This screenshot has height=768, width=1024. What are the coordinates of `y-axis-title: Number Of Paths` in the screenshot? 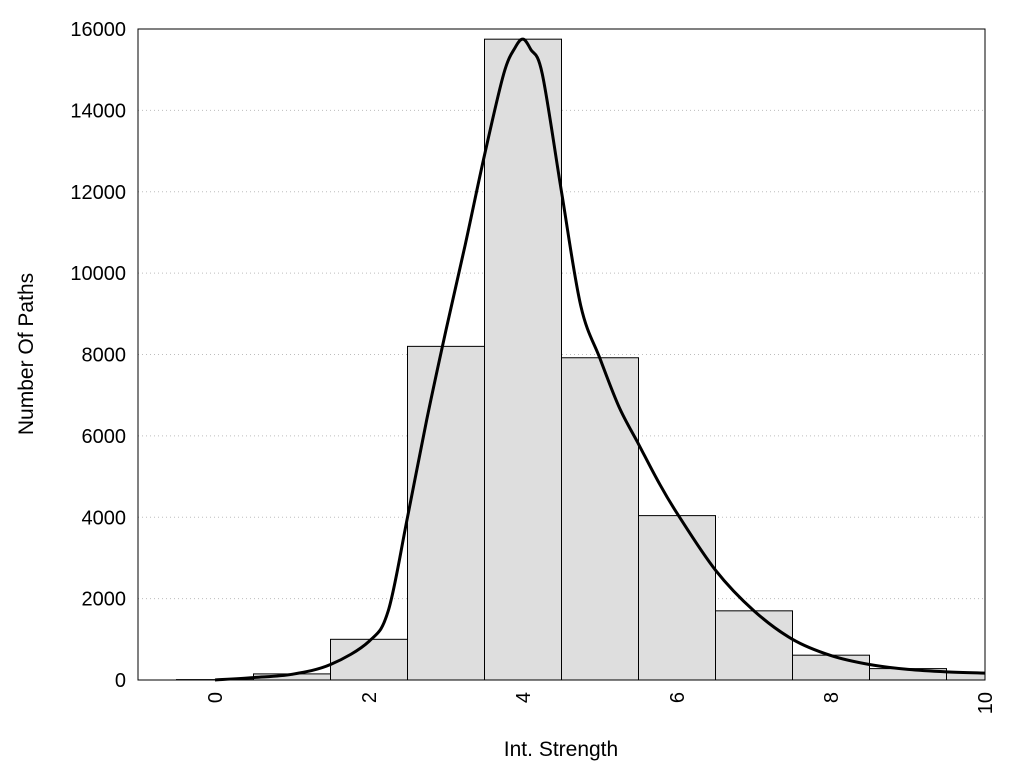 It's located at (26, 354).